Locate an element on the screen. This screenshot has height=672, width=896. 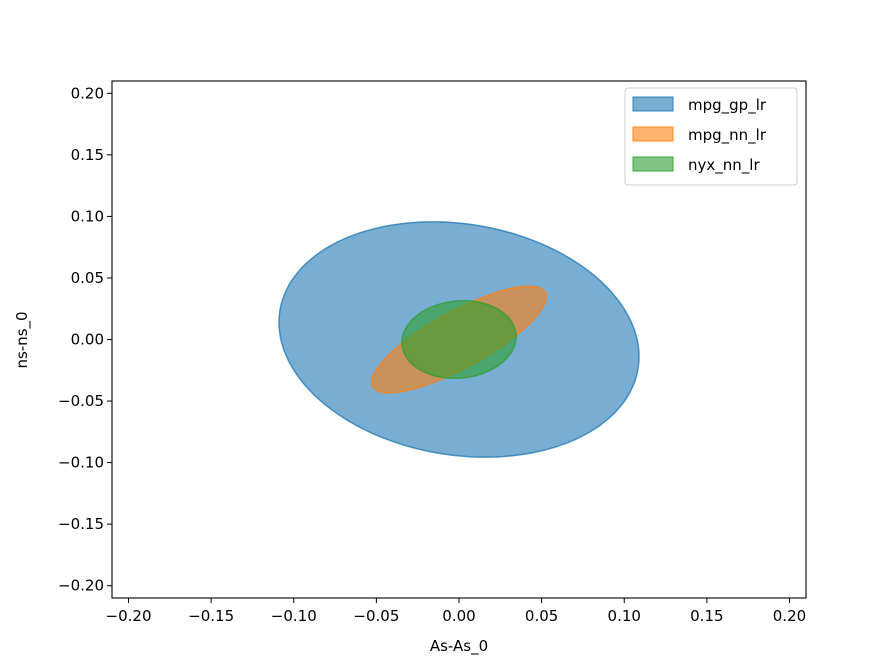
y-tick-label: 0.15 is located at coordinates (87, 155).